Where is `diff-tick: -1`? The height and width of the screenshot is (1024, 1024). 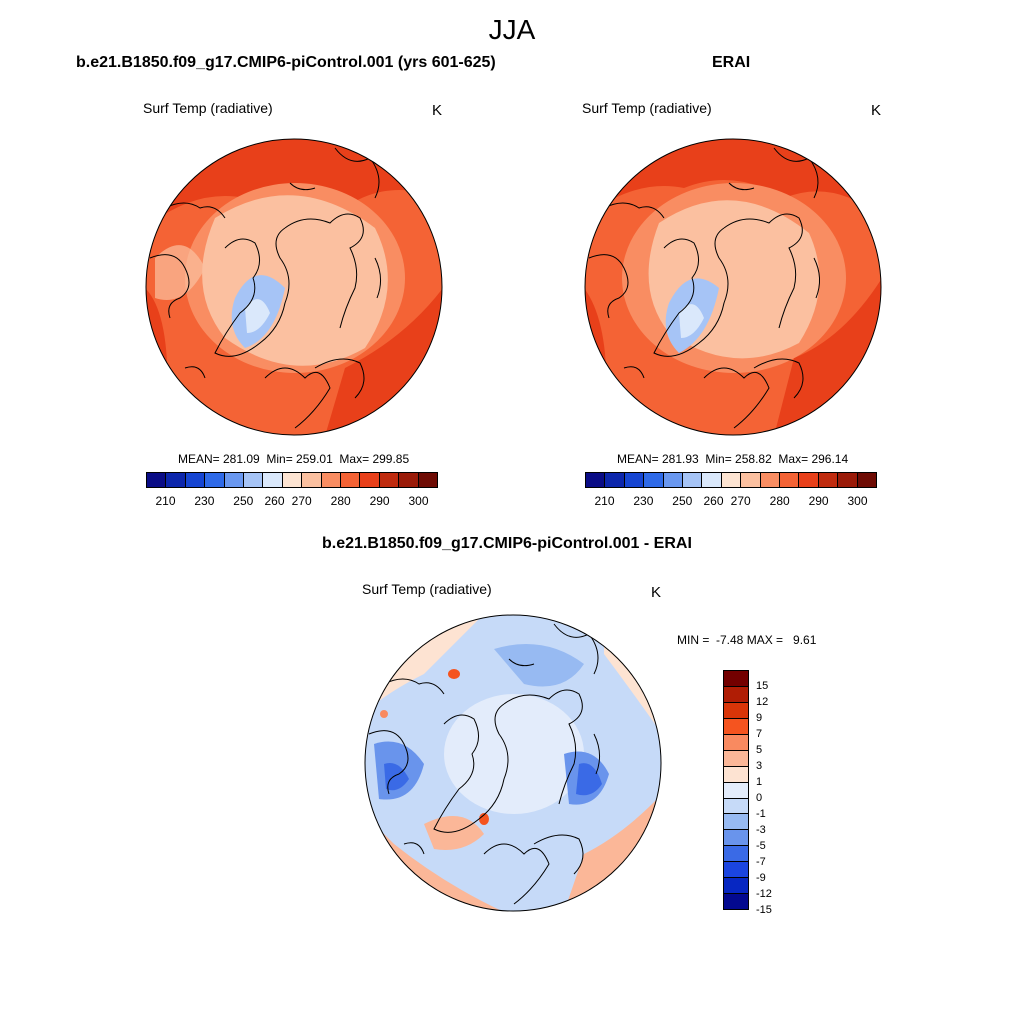 diff-tick: -1 is located at coordinates (761, 814).